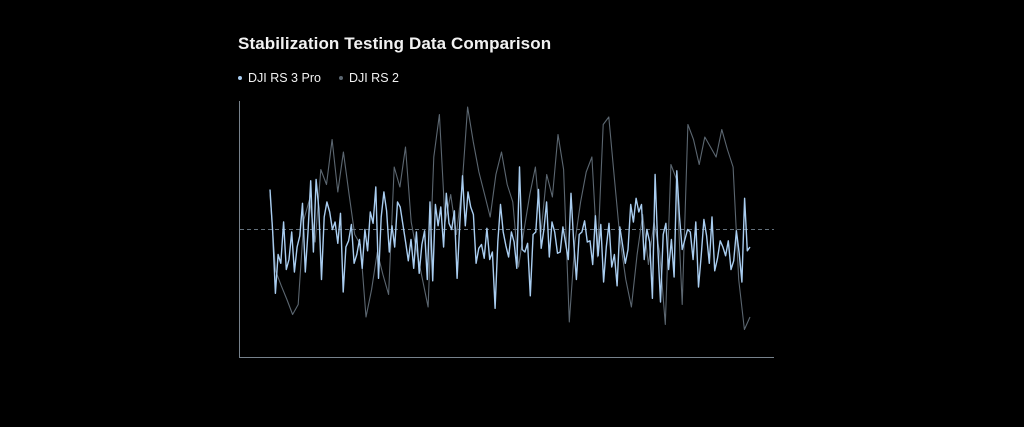 The image size is (1024, 427). I want to click on chart-legend: DJI RS 3 Pro DJI RS 2, so click(318, 78).